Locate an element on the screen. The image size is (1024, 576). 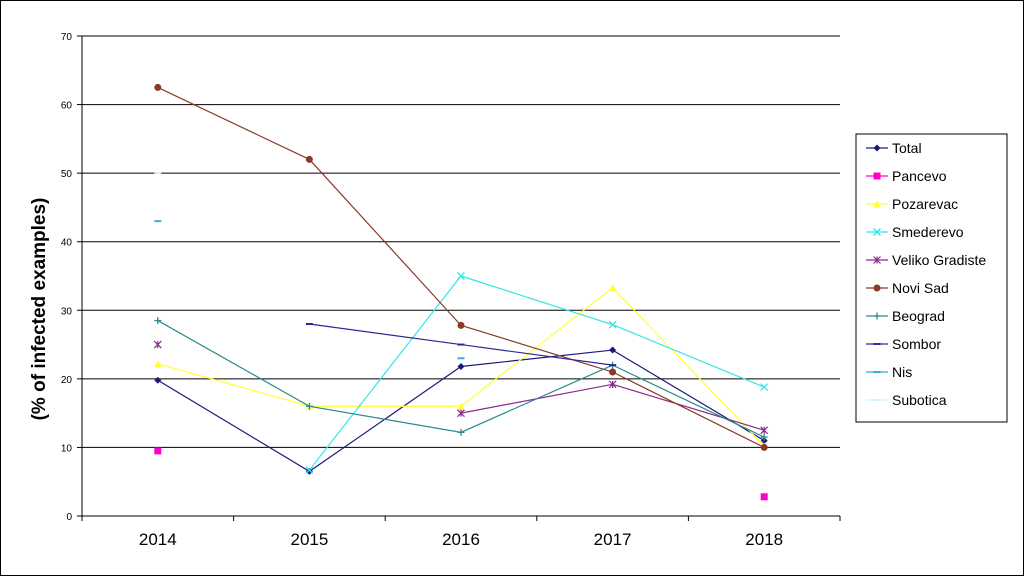
x-tick-label: 2018 is located at coordinates (764, 539).